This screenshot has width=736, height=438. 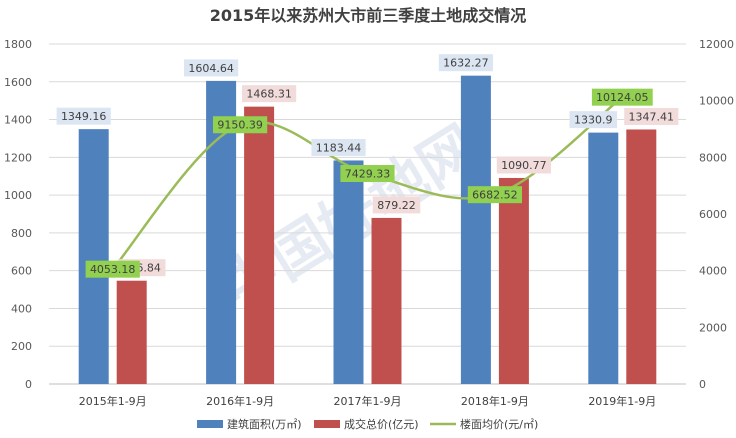 I want to click on data-label-avg-price: 7429.33, so click(x=368, y=174).